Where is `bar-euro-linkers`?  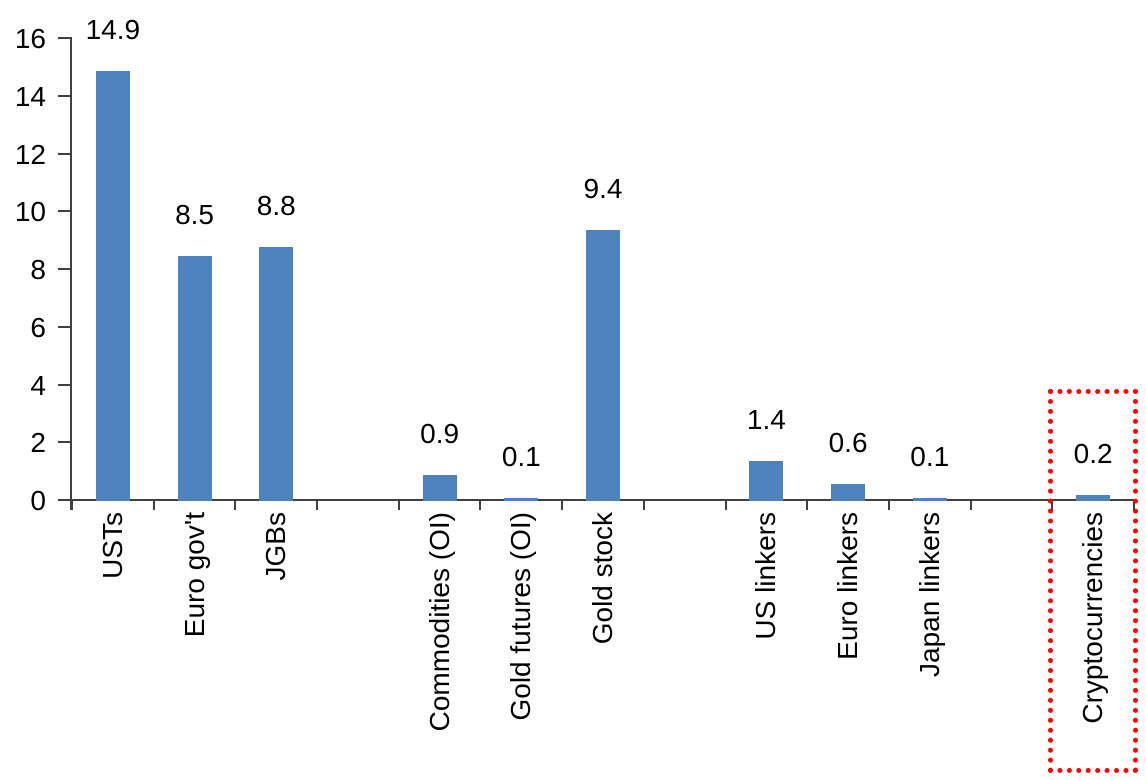
bar-euro-linkers is located at coordinates (848, 492).